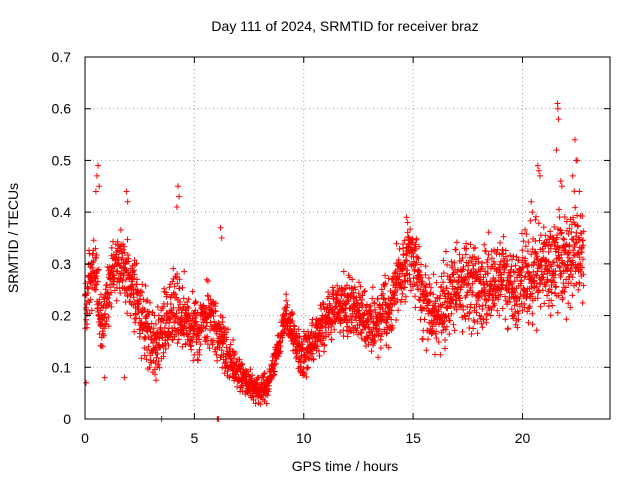 The image size is (640, 480). What do you see at coordinates (62, 212) in the screenshot?
I see `y-tick-label: 0.4` at bounding box center [62, 212].